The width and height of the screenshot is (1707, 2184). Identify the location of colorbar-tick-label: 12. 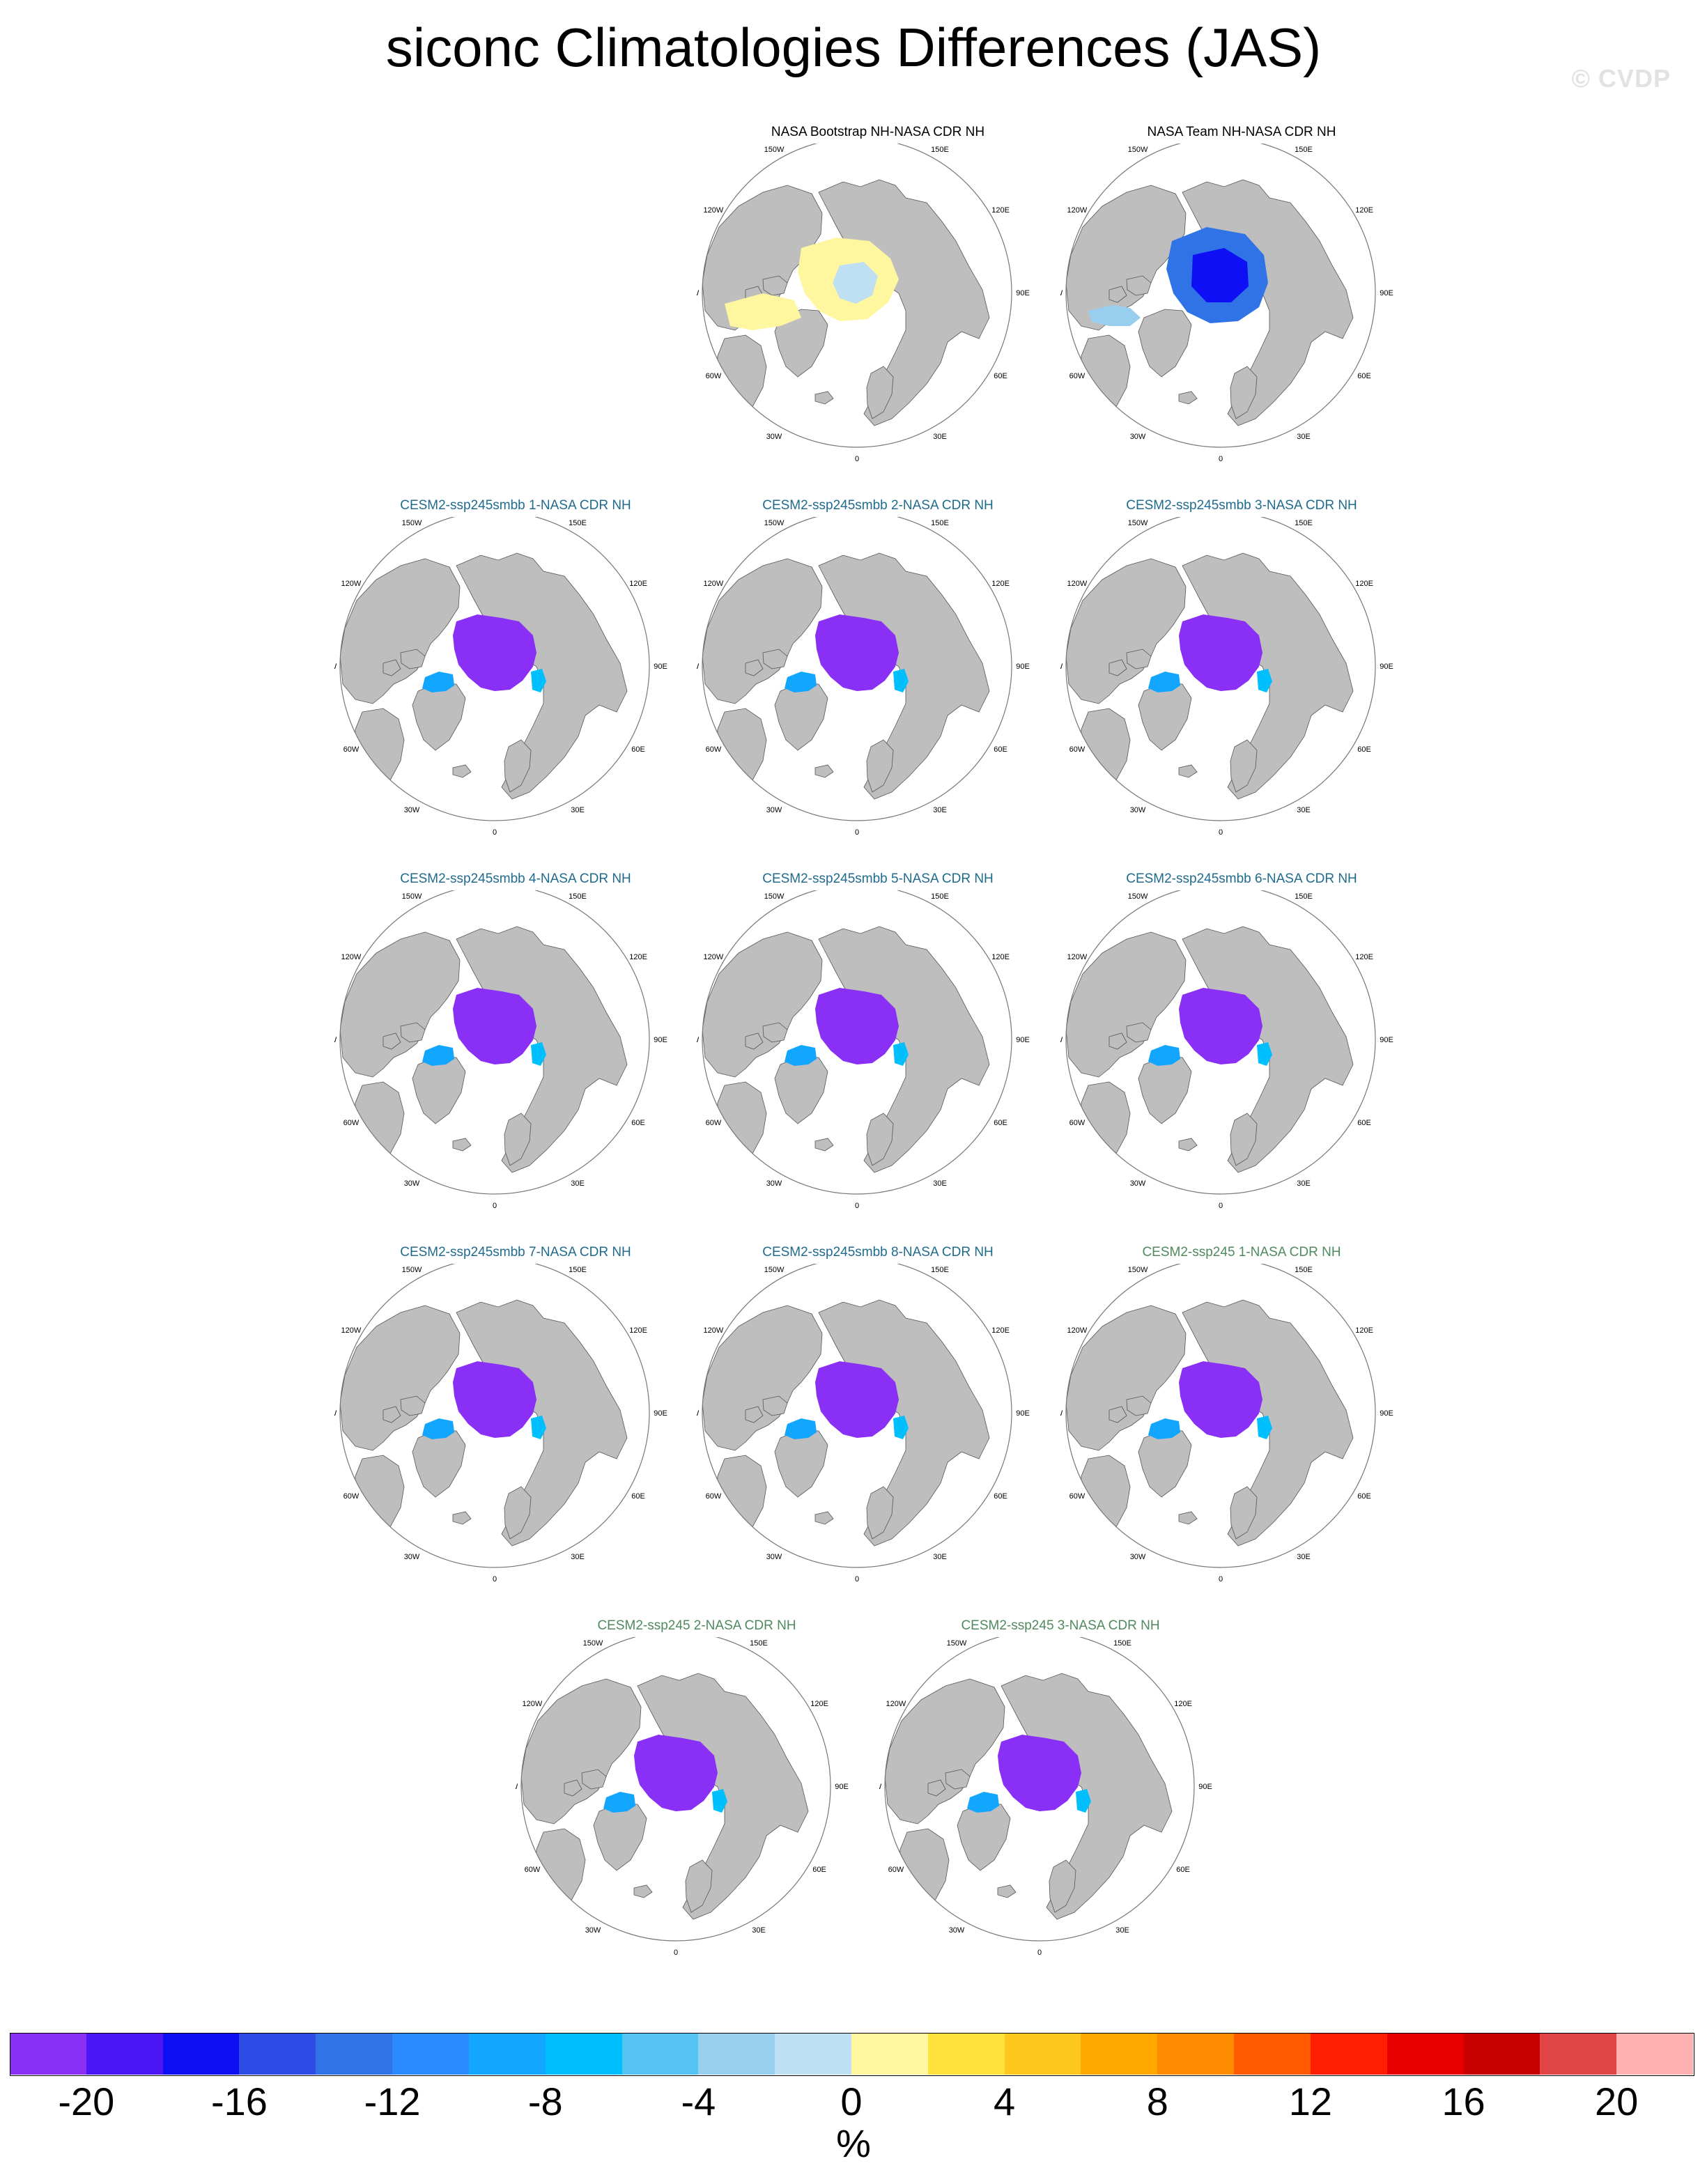
(1311, 2101).